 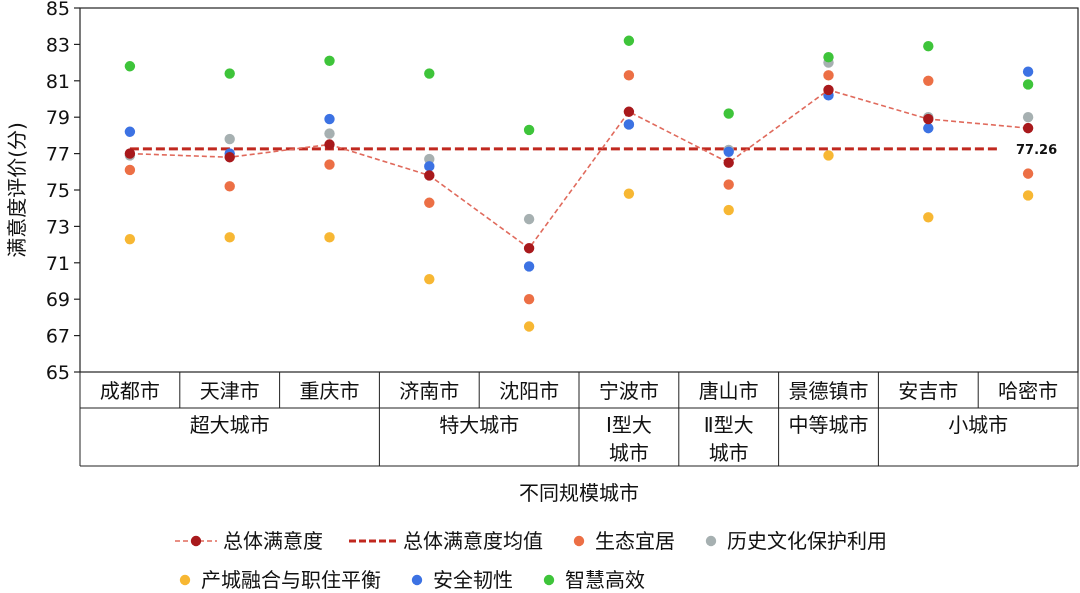 I want to click on x-tick-label: 沈阳市, so click(x=529, y=391).